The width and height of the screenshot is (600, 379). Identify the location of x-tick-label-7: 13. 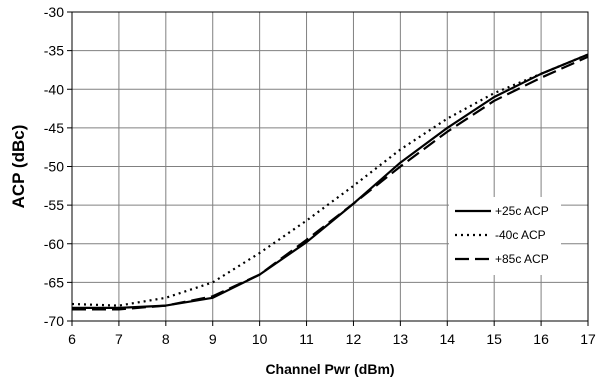
(401, 339).